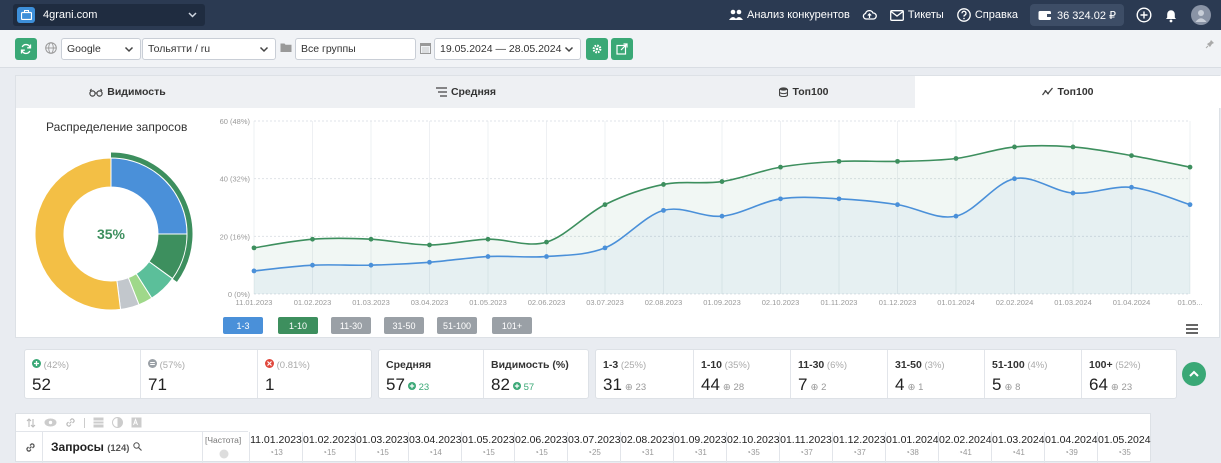 The width and height of the screenshot is (1221, 463). What do you see at coordinates (1020, 376) in the screenshot?
I see `stat-range-51-100: 51-100 (4%) 5 ⊕ 8` at bounding box center [1020, 376].